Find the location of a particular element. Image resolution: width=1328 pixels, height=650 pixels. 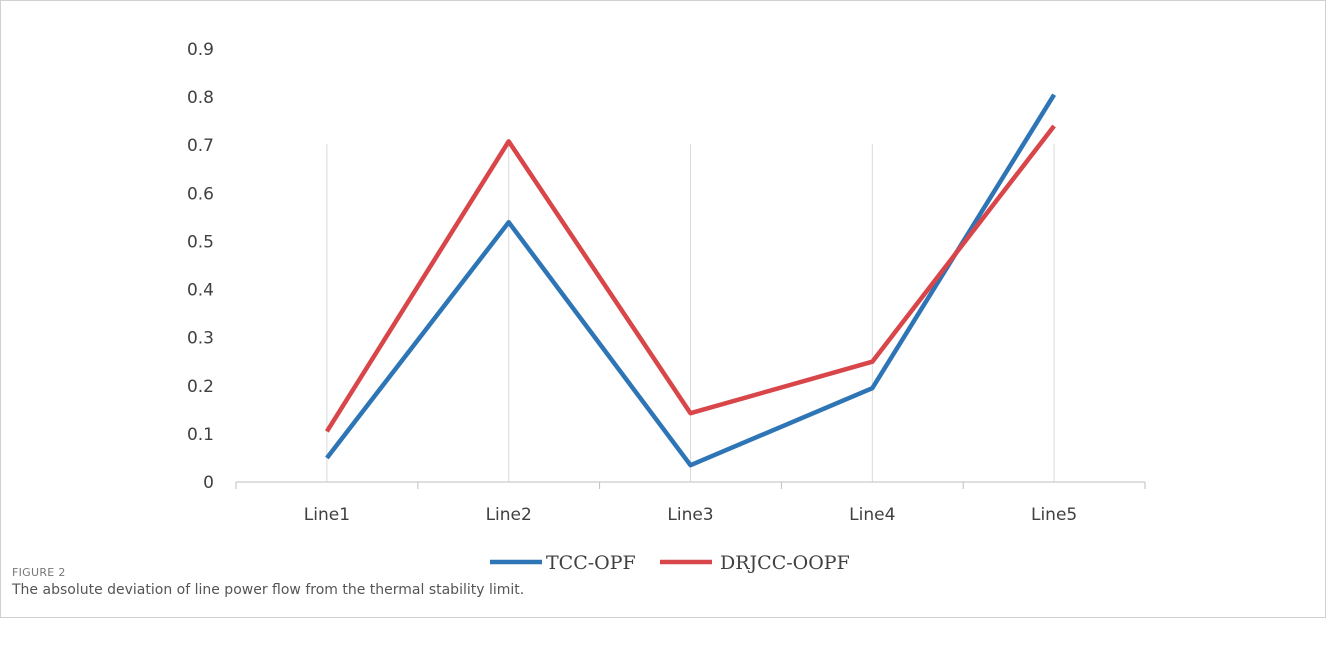

y-tick-label: 0.2 is located at coordinates (200, 387).